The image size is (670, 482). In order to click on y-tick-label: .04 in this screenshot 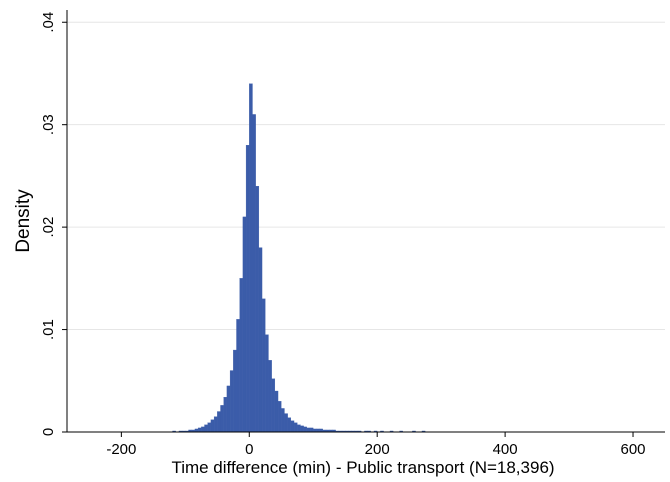, I will do `click(48, 22)`.